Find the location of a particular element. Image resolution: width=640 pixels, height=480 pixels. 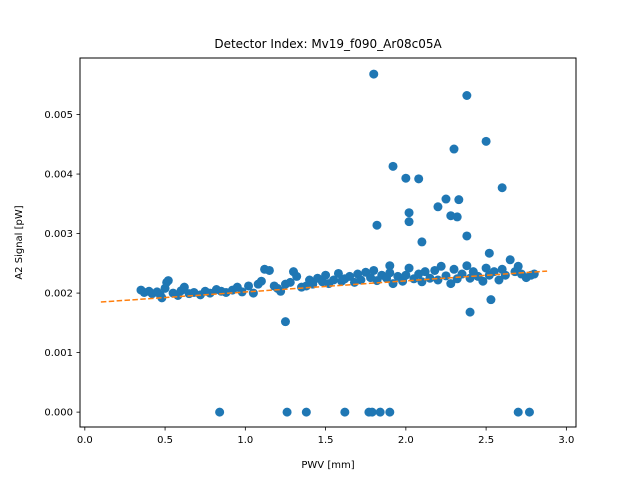

y-tick-label: 0.001 is located at coordinates (58, 353).